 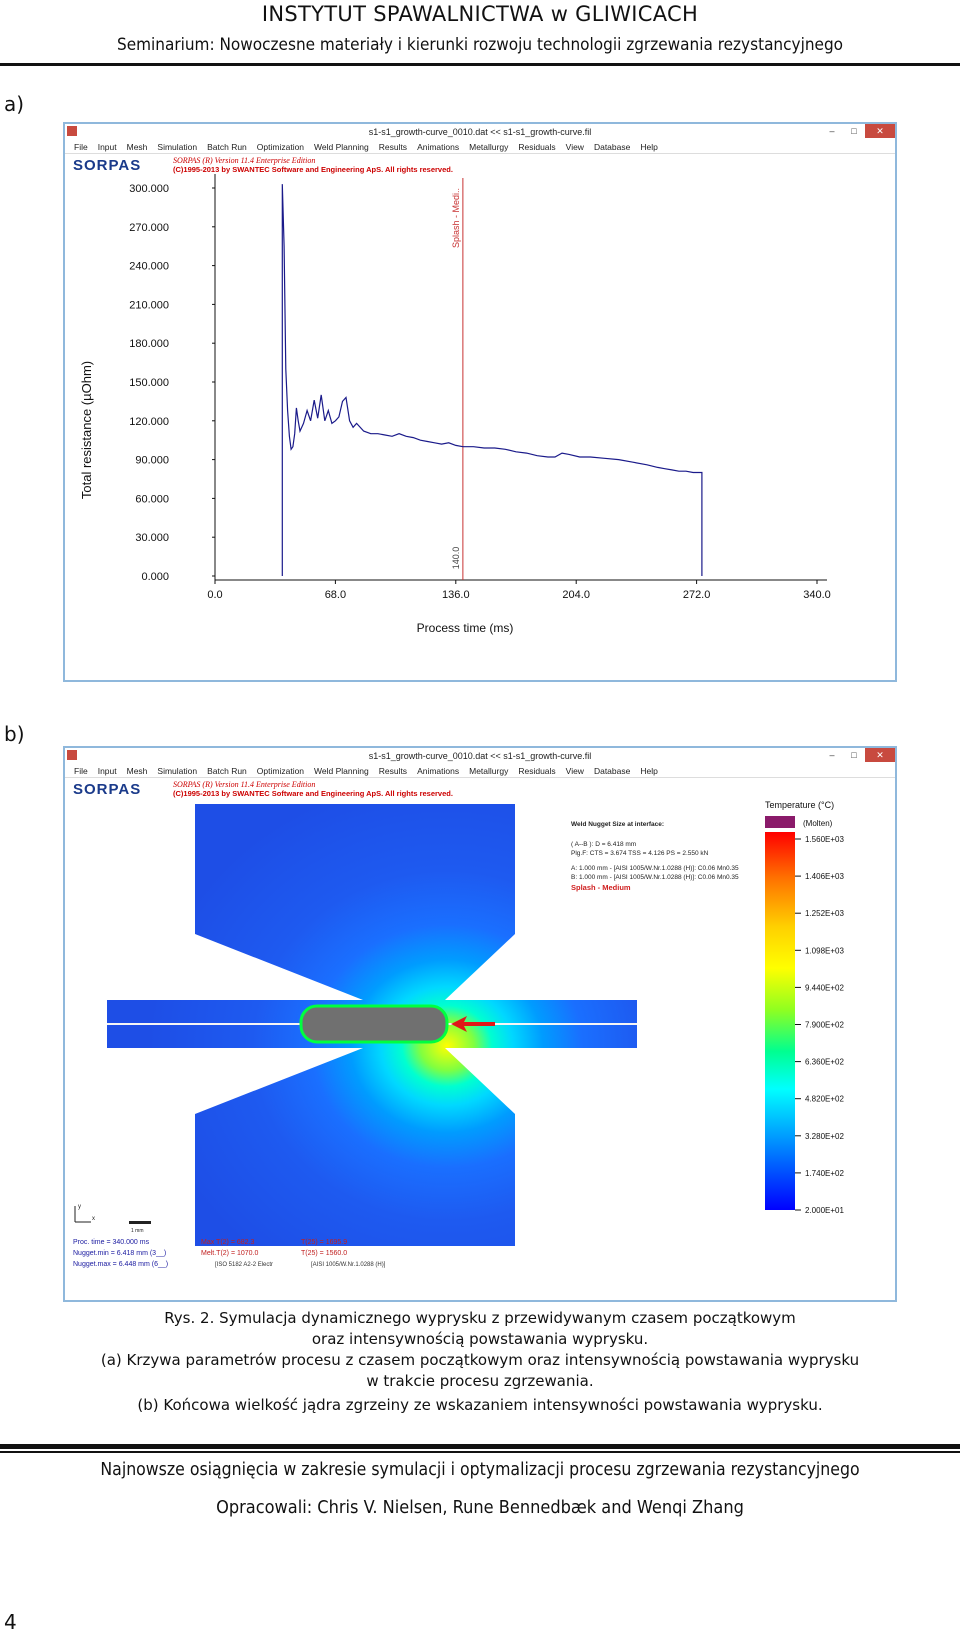 What do you see at coordinates (780, 1021) in the screenshot?
I see `temperature-color-scale` at bounding box center [780, 1021].